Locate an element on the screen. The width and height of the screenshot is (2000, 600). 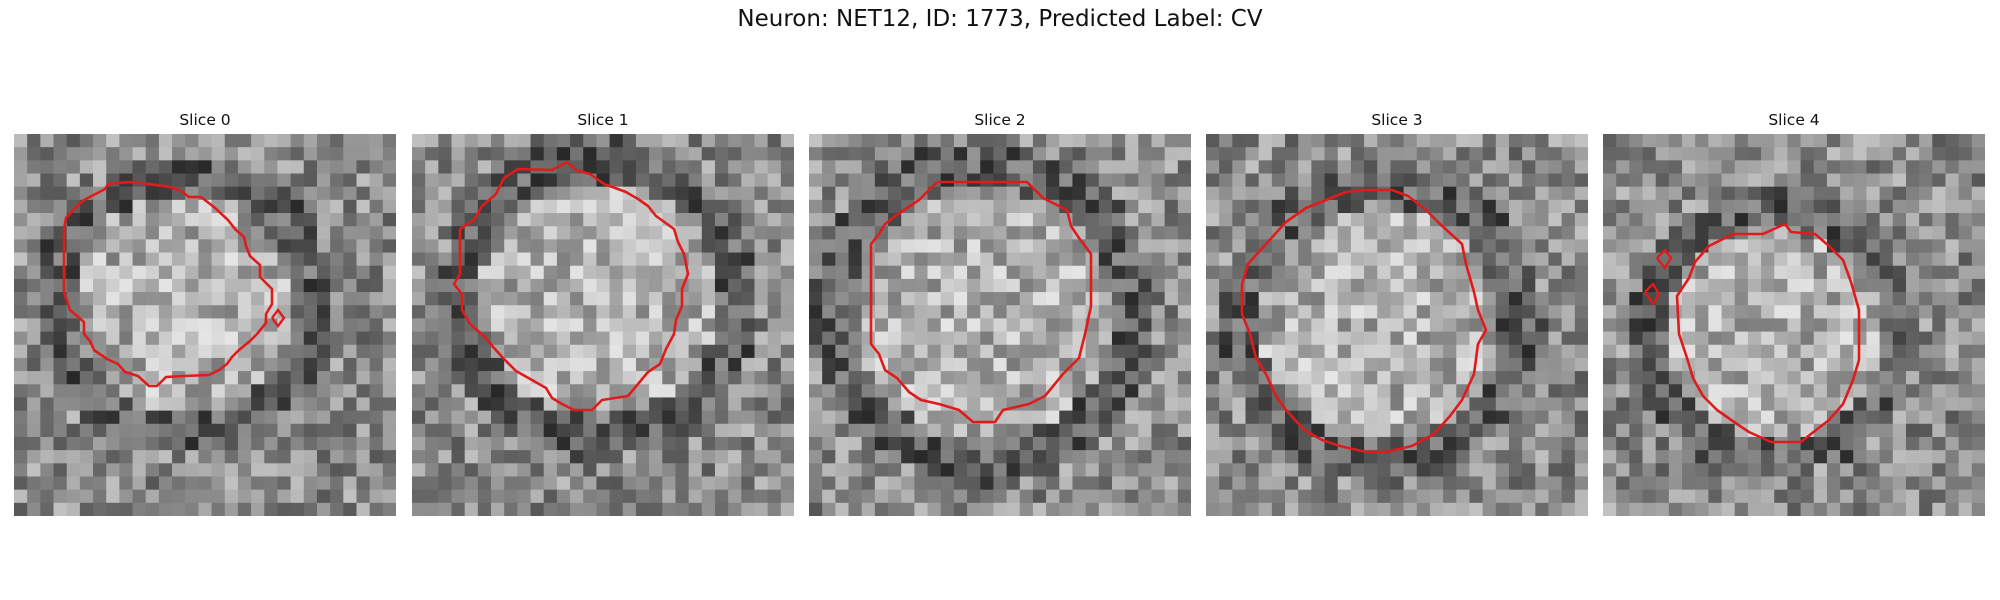
segmentation-contour-4c is located at coordinates (1652, 294).